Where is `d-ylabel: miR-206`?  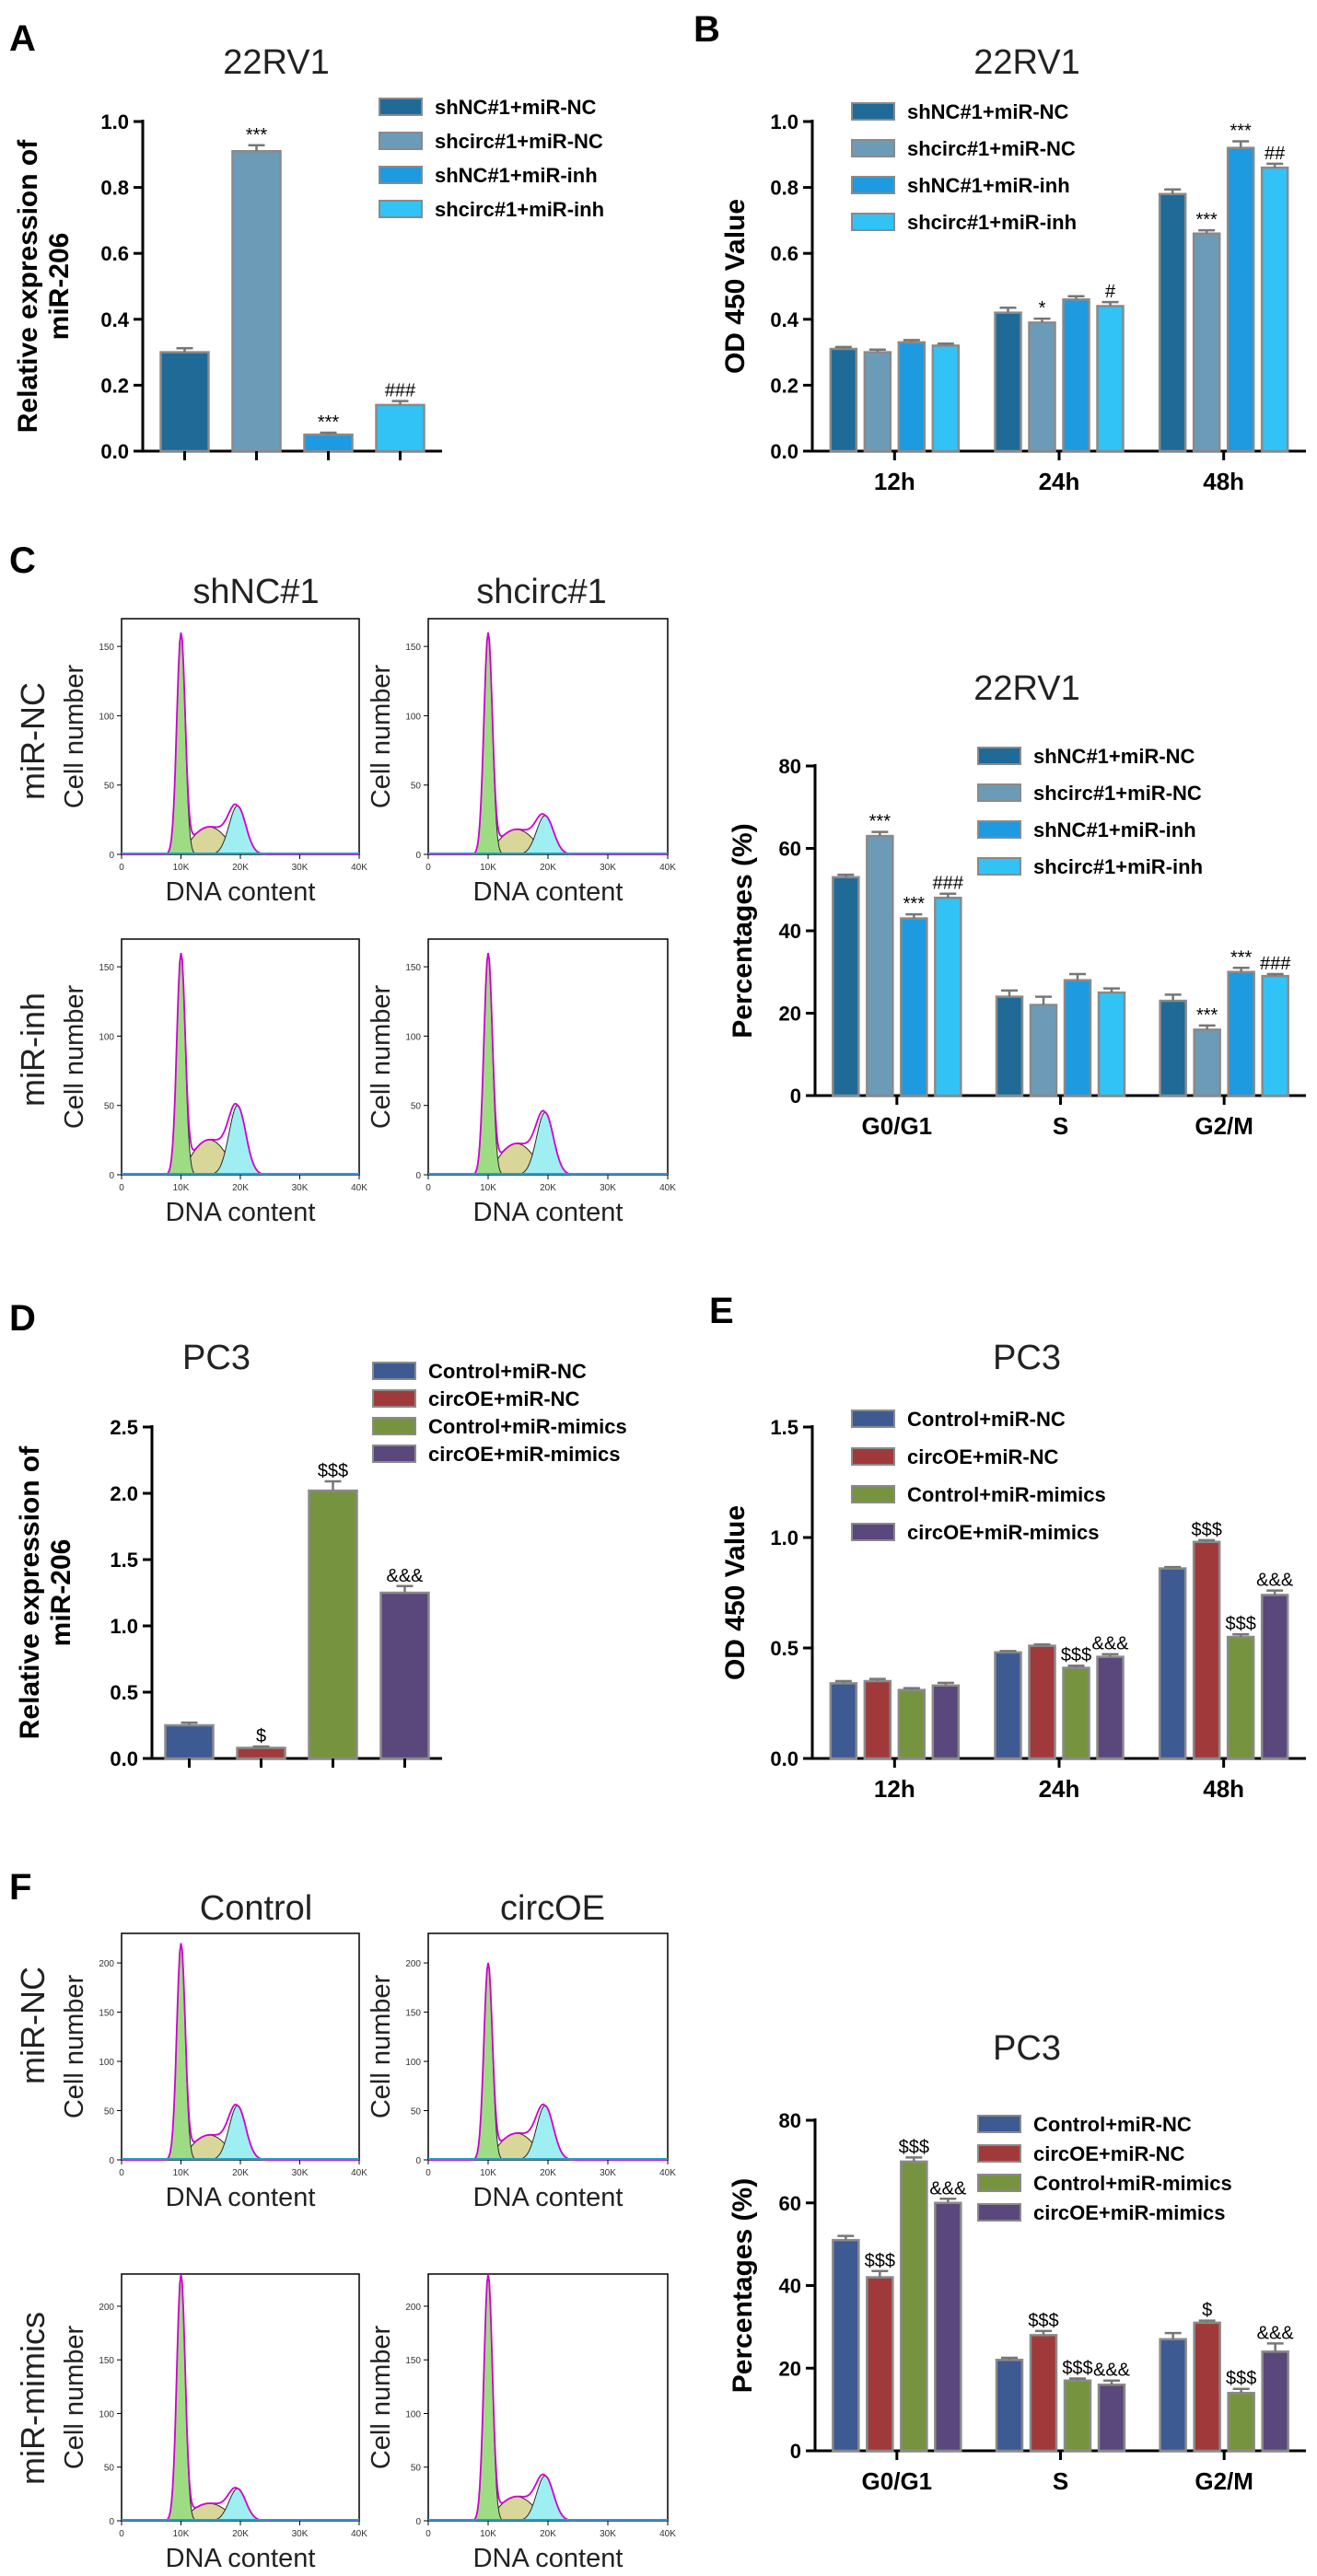
d-ylabel: miR-206 is located at coordinates (61, 1593).